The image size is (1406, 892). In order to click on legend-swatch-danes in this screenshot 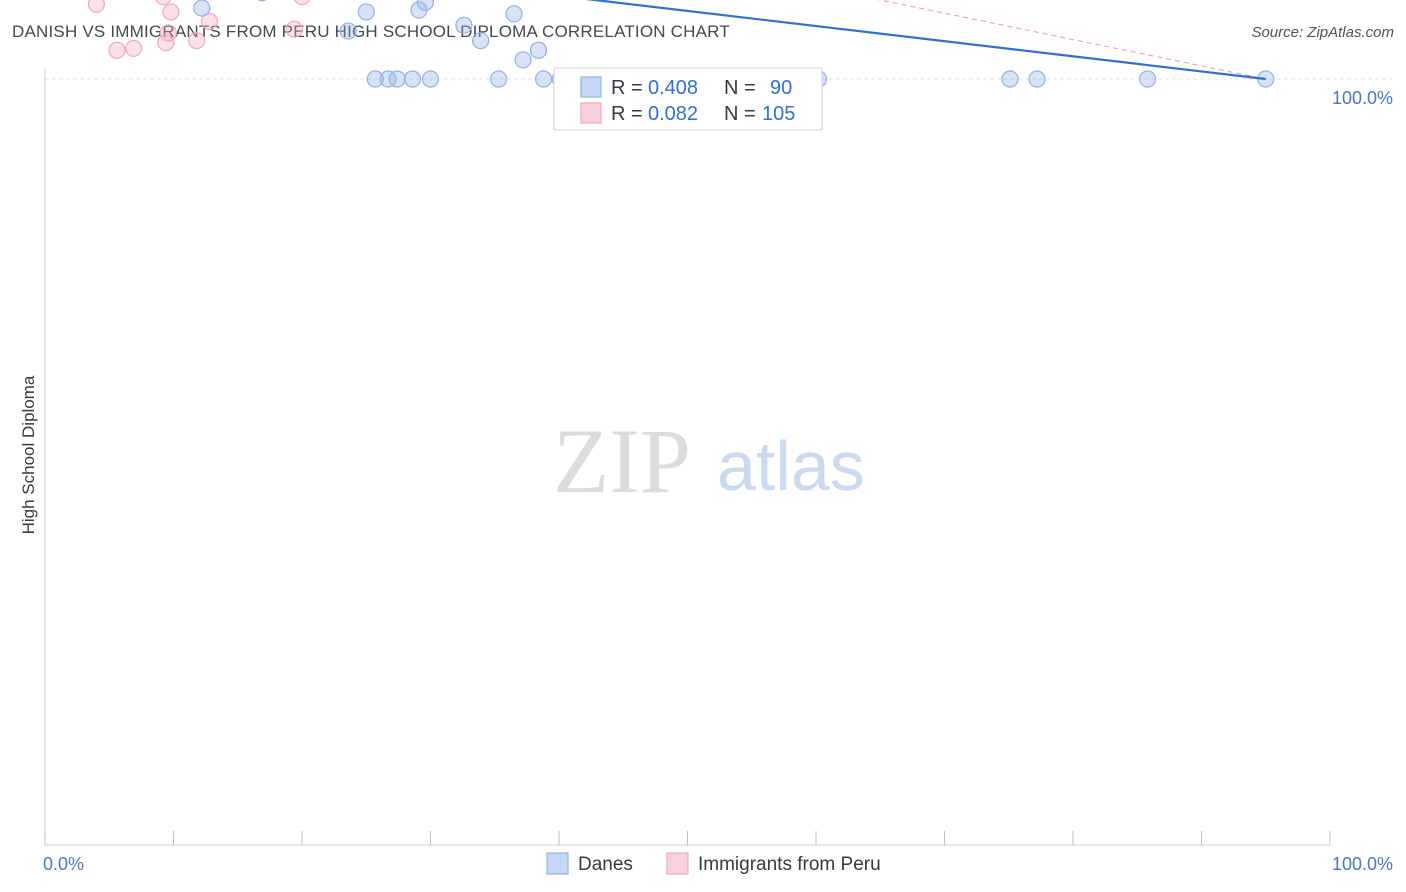, I will do `click(591, 87)`.